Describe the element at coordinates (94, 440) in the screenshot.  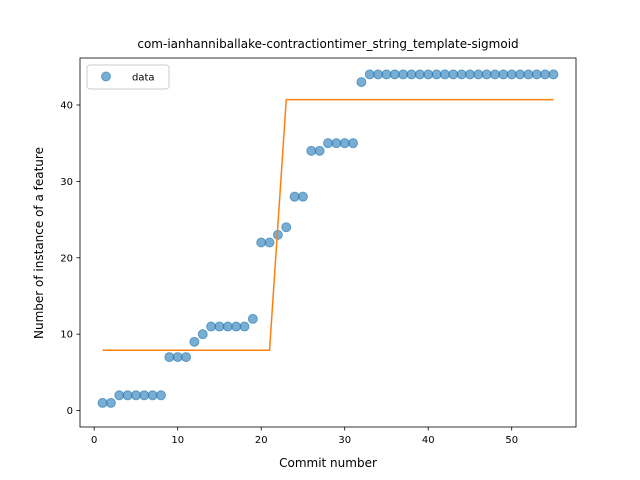
I see `x-tick-label: 0` at that location.